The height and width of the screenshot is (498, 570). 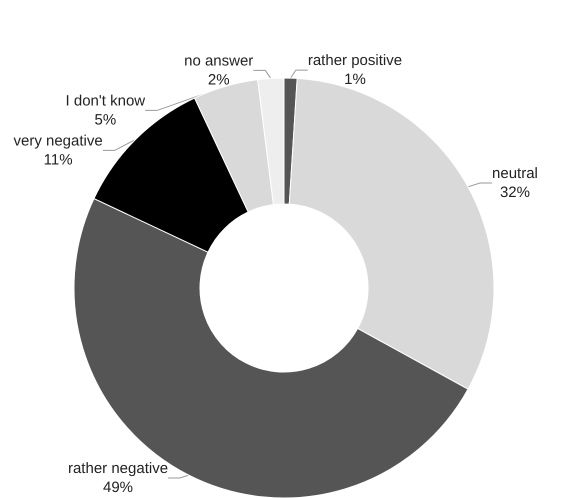 I want to click on data-label: 49%, so click(x=118, y=487).